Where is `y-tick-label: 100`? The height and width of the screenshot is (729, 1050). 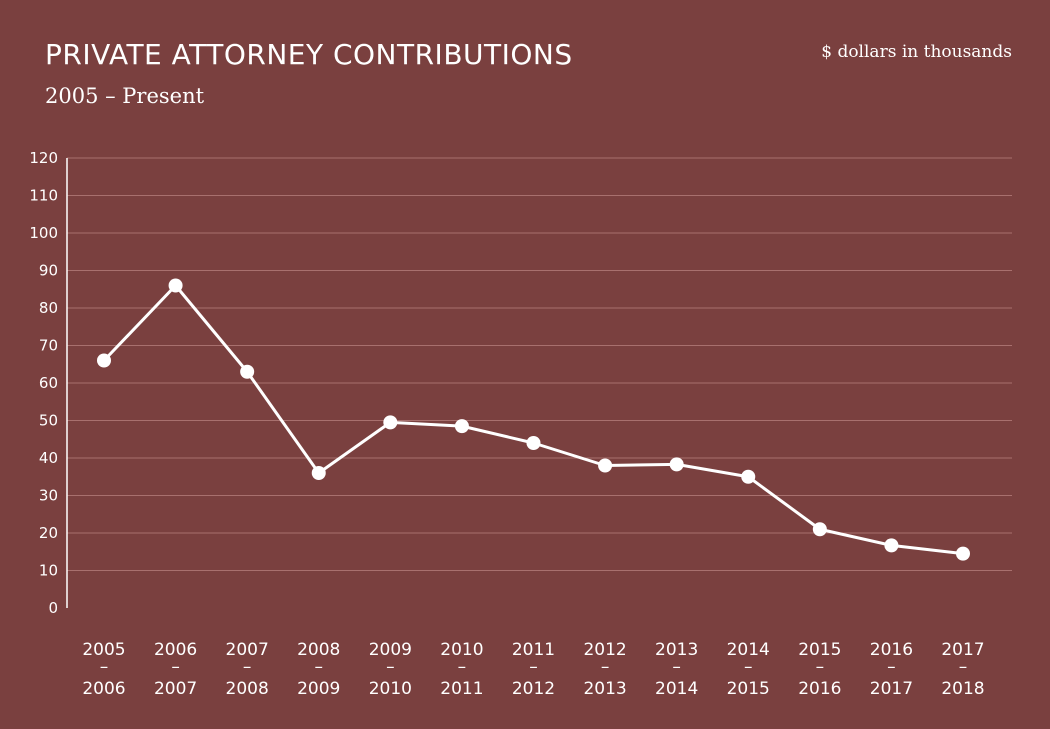
y-tick-label: 100 is located at coordinates (43, 233).